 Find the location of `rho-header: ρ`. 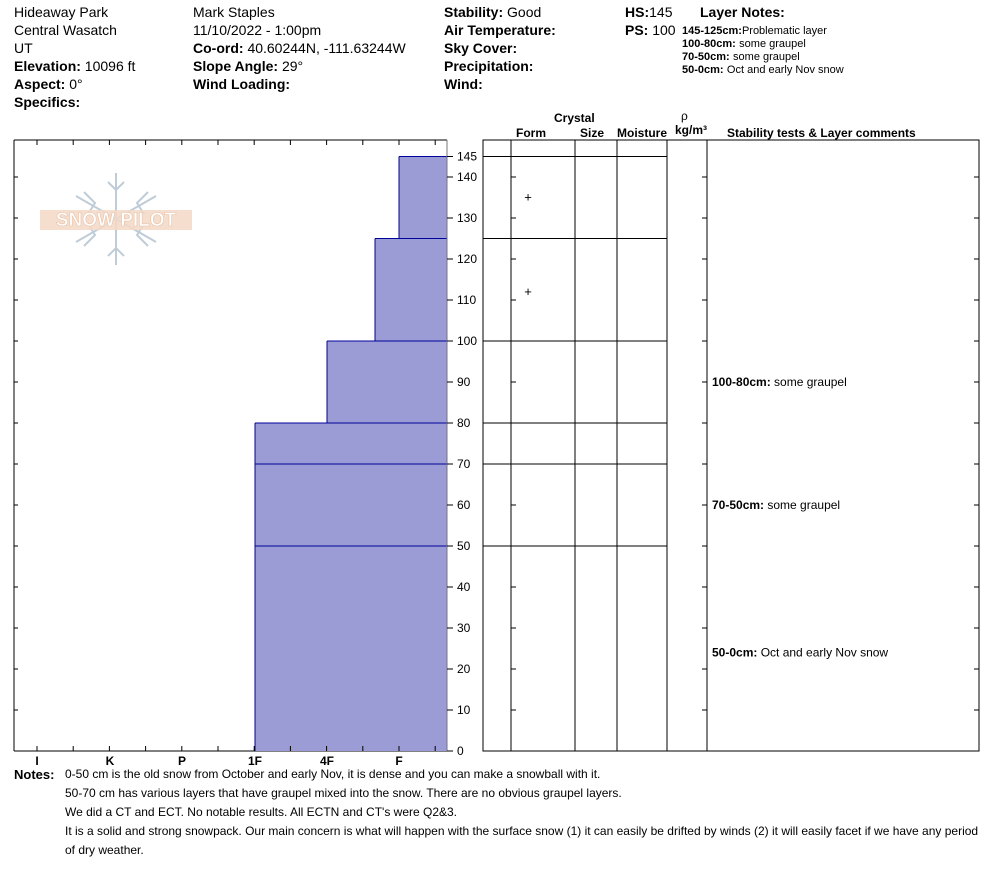

rho-header: ρ is located at coordinates (684, 116).